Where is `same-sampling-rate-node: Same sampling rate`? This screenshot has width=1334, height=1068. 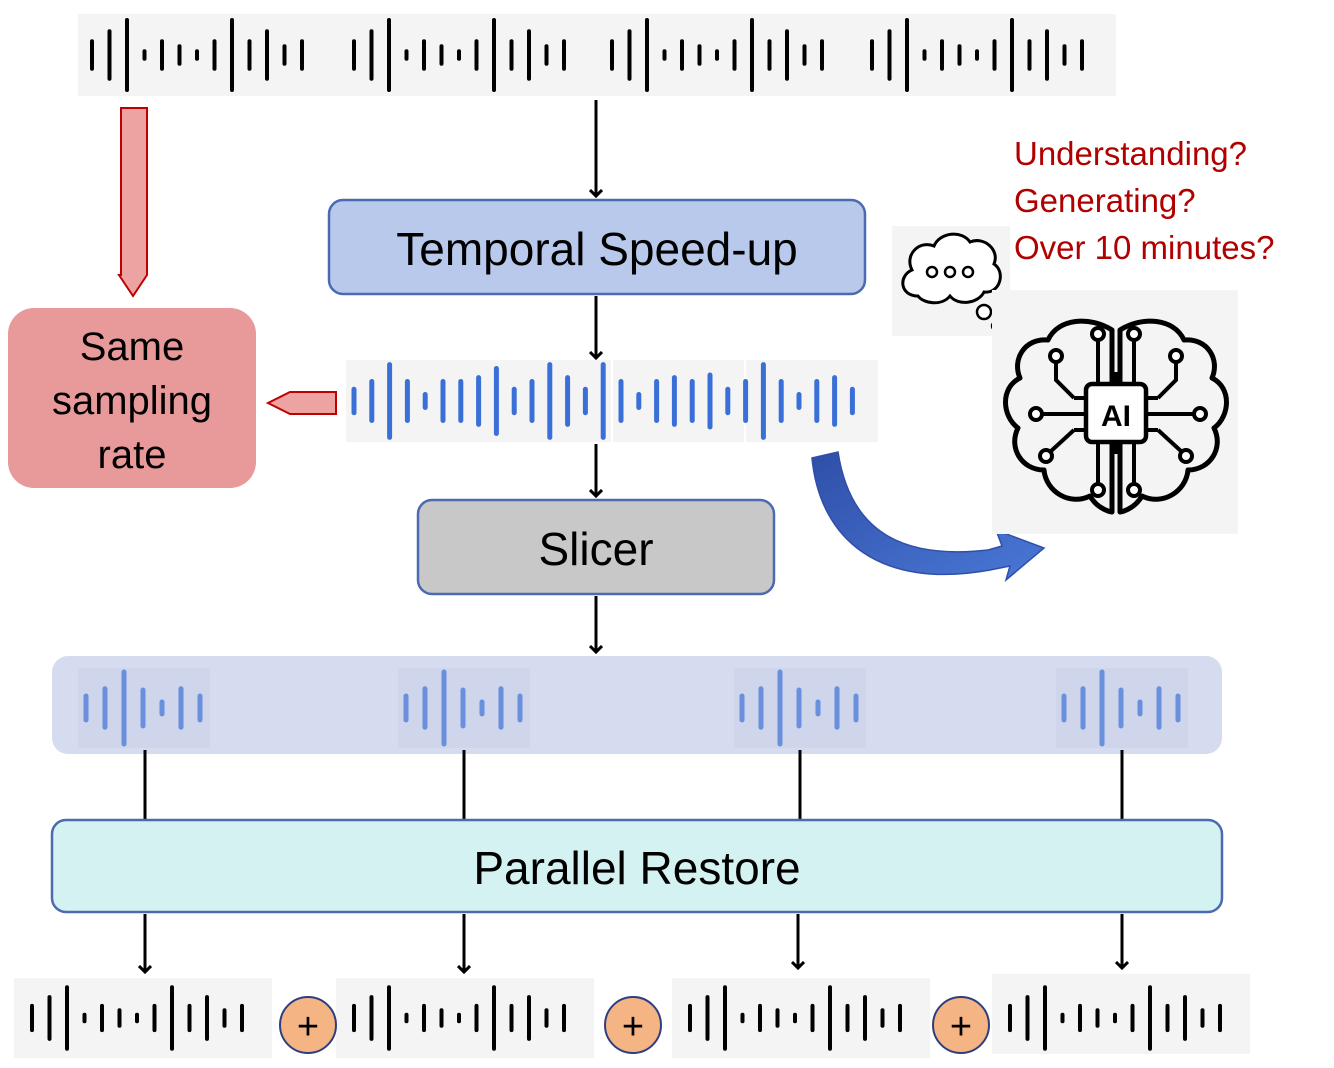 same-sampling-rate-node: Same sampling rate is located at coordinates (132, 398).